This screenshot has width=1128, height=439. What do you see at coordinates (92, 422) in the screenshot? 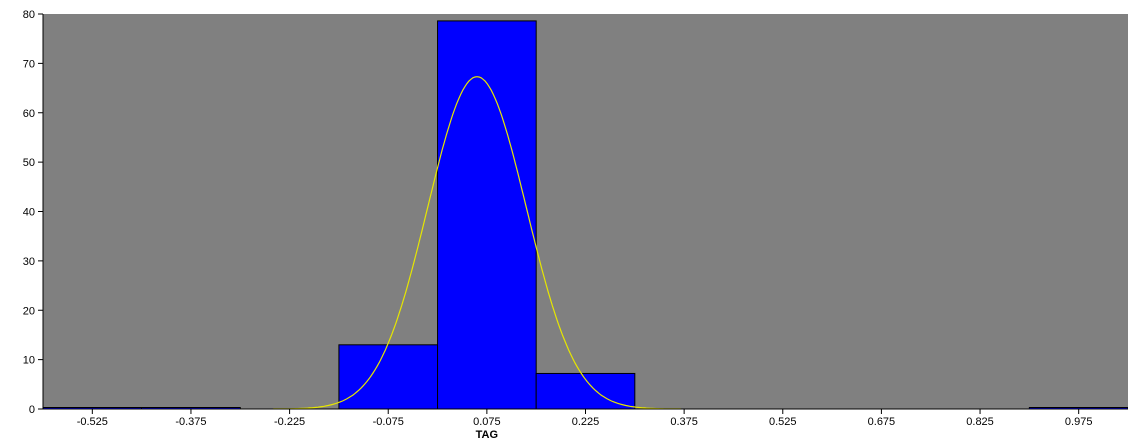
I see `x-tick-label-0: -0.525` at bounding box center [92, 422].